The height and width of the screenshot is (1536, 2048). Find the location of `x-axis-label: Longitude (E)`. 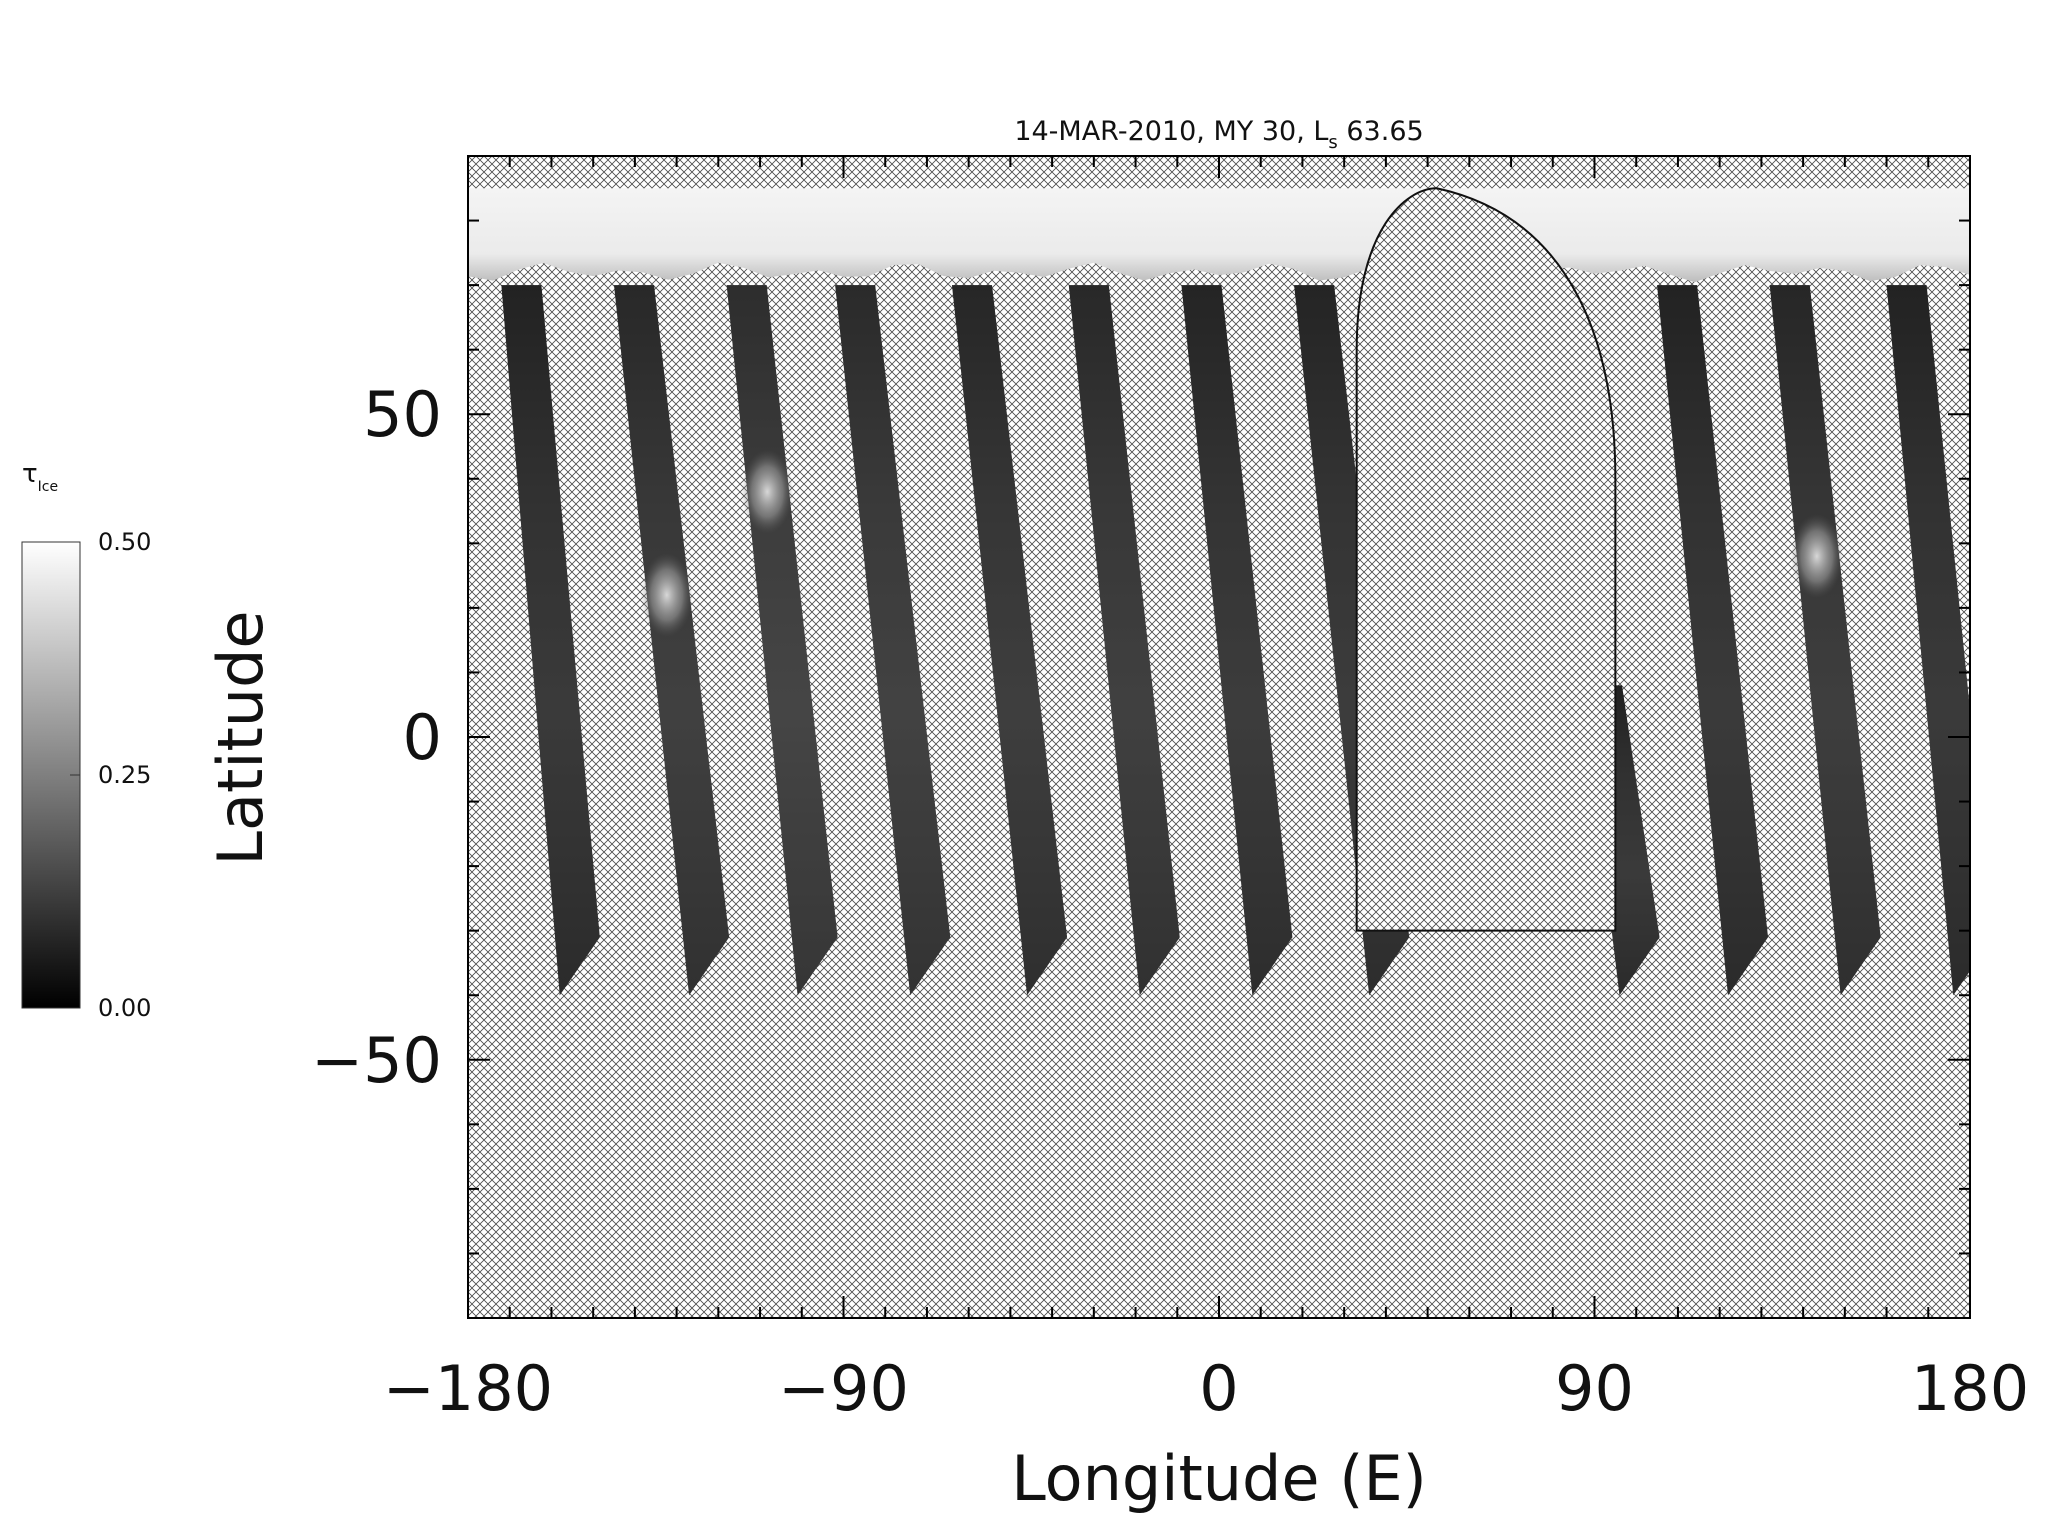

x-axis-label: Longitude (E) is located at coordinates (1219, 1478).